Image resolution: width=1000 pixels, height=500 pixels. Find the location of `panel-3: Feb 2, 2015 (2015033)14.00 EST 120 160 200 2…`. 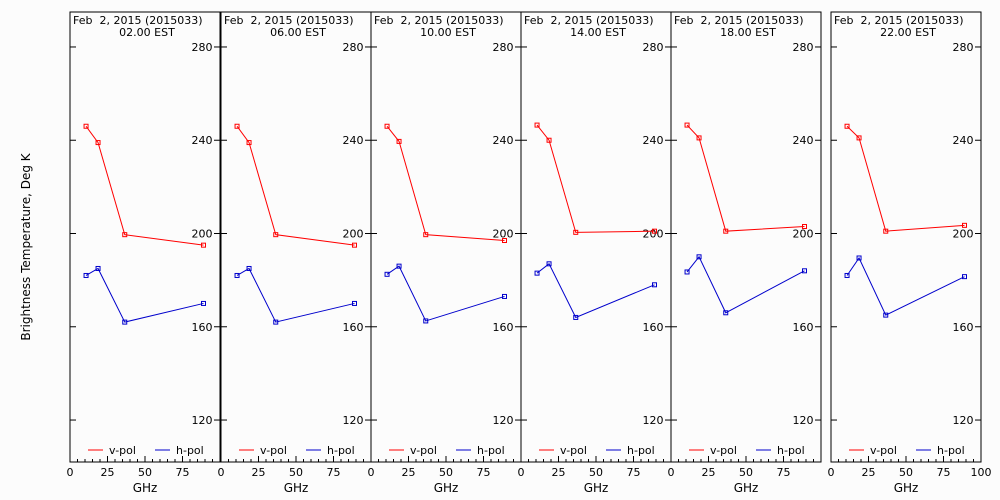

panel-3: Feb 2, 2015 (2015033)14.00 EST 120 160 200 2… is located at coordinates (595, 253).